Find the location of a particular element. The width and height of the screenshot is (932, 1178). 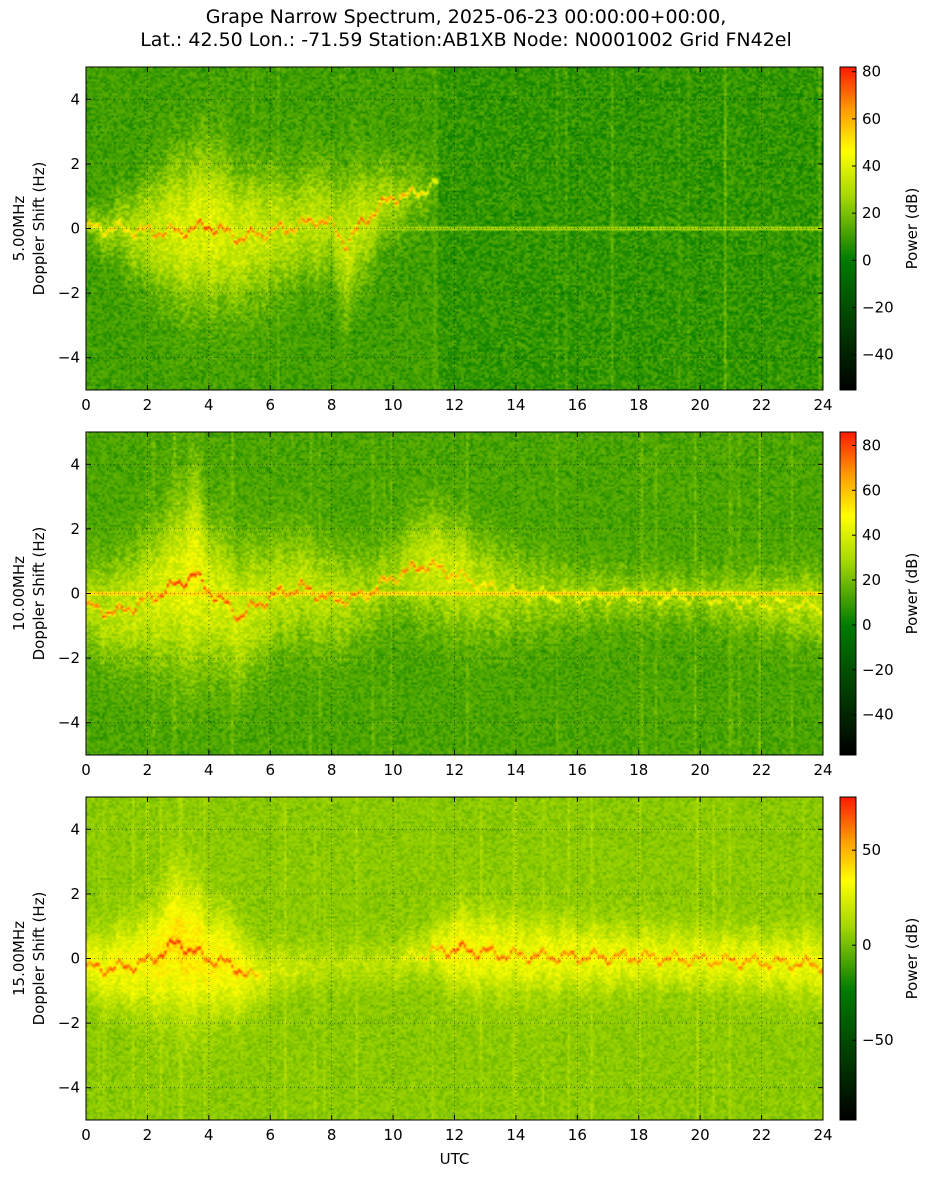

frequency-label: 5.00MHz is located at coordinates (19, 229).